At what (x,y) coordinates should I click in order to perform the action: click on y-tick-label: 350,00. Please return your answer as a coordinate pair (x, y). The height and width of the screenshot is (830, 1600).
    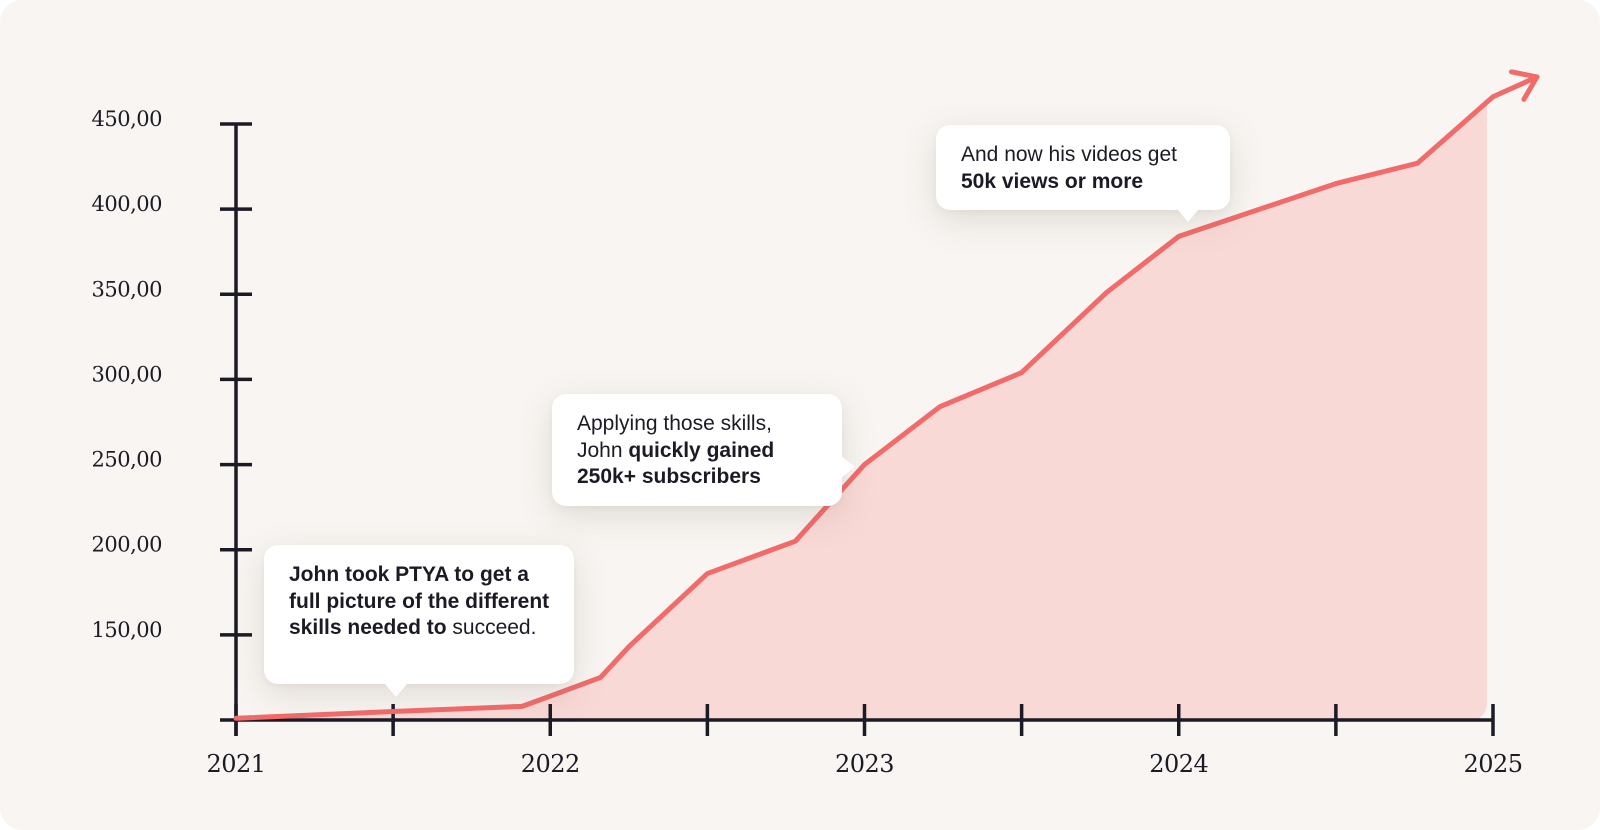
    Looking at the image, I should click on (127, 289).